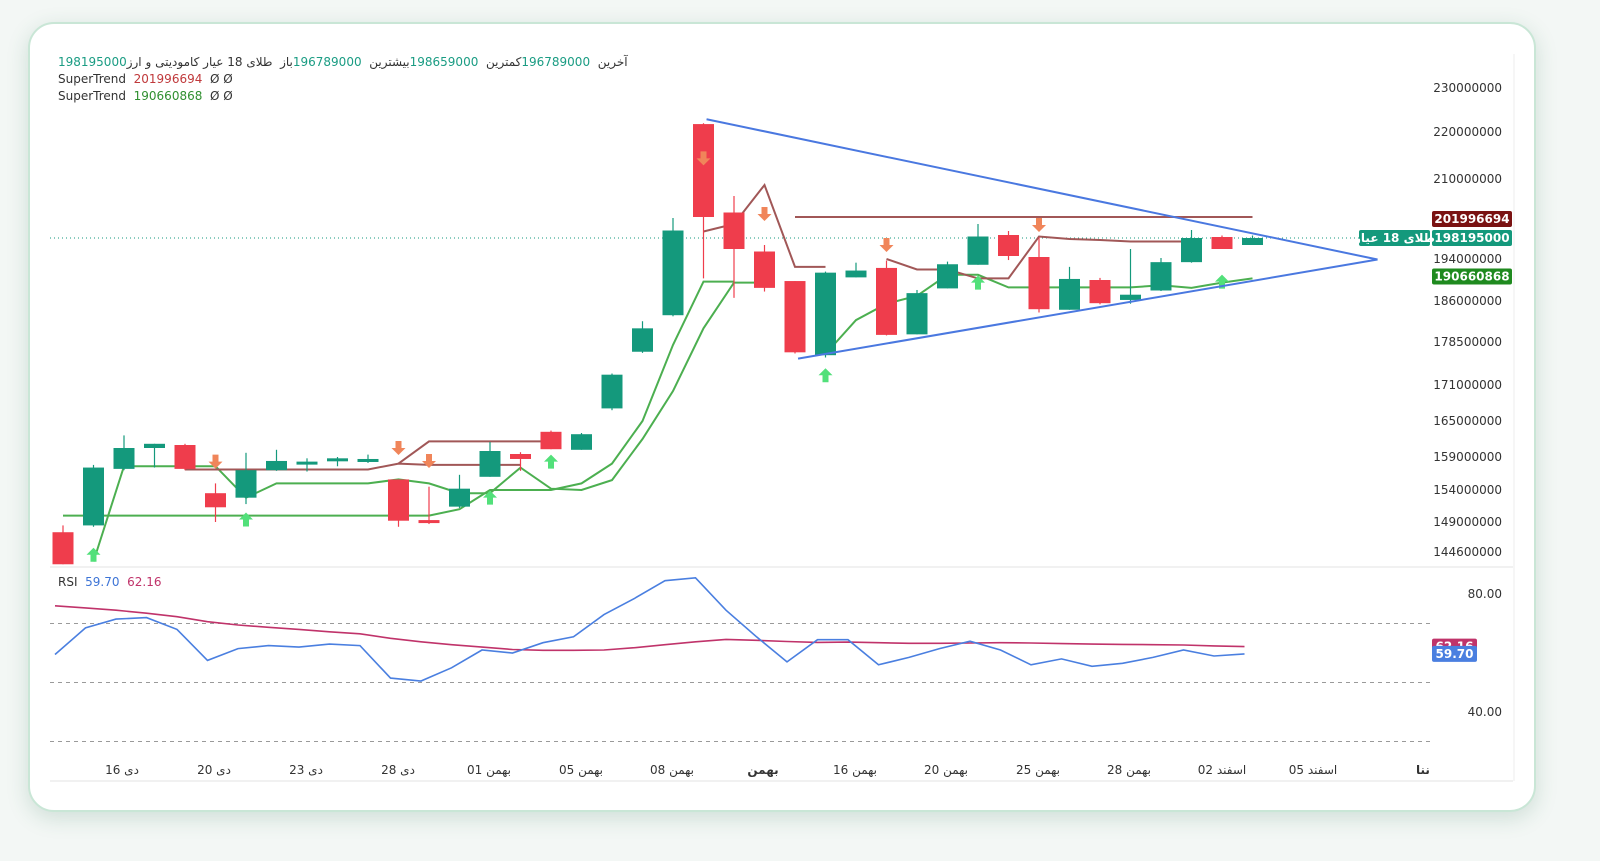 Image resolution: width=1600 pixels, height=861 pixels. Describe the element at coordinates (1038, 770) in the screenshot. I see `time-tick-label: 25 بهمن` at that location.